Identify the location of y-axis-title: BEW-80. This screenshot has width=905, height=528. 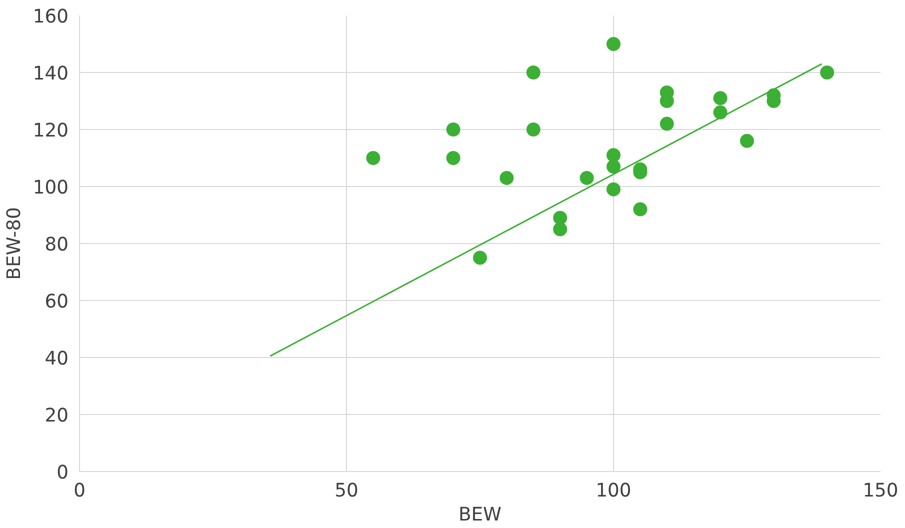
(14, 243).